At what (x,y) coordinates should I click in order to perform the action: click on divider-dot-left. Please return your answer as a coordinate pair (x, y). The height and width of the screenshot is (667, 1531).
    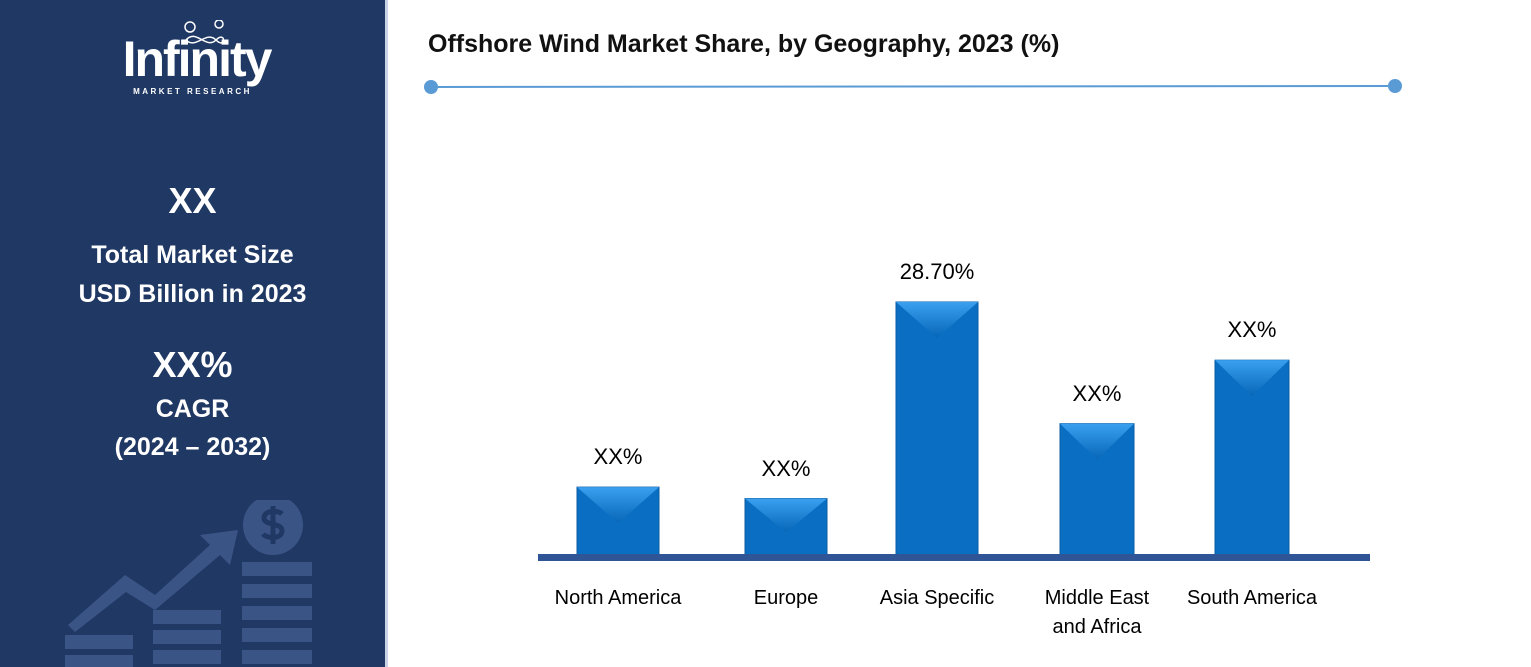
    Looking at the image, I should click on (431, 87).